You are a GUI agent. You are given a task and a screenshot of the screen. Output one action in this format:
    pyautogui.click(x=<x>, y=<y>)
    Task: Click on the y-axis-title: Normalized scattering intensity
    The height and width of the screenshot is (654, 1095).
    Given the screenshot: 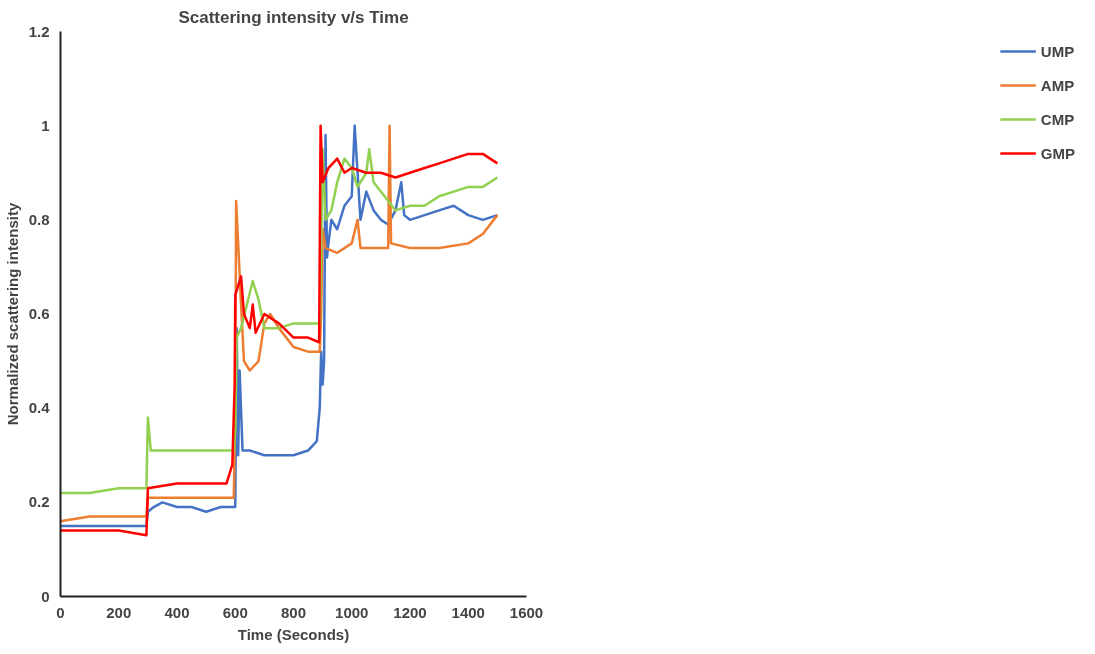 What is the action you would take?
    pyautogui.click(x=12, y=314)
    